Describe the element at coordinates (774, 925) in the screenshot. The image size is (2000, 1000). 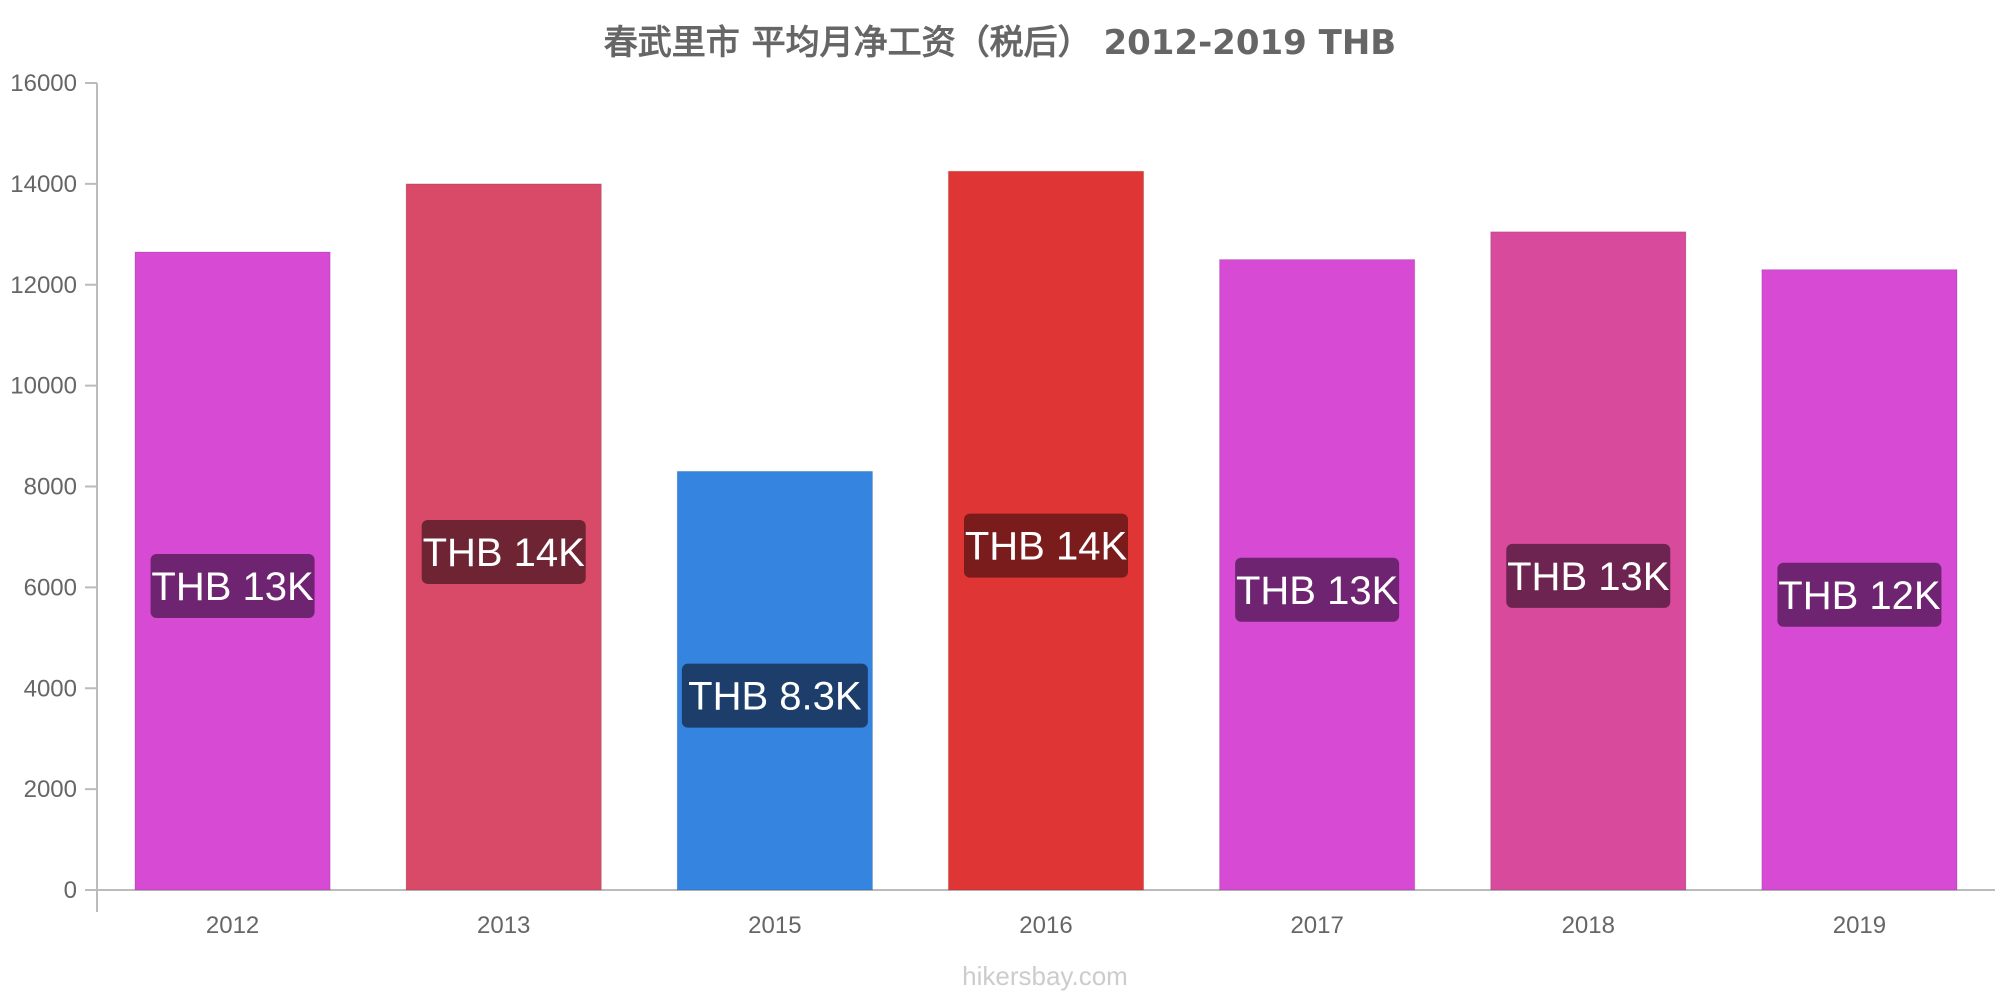
I see `x-tick-label: 2015` at that location.